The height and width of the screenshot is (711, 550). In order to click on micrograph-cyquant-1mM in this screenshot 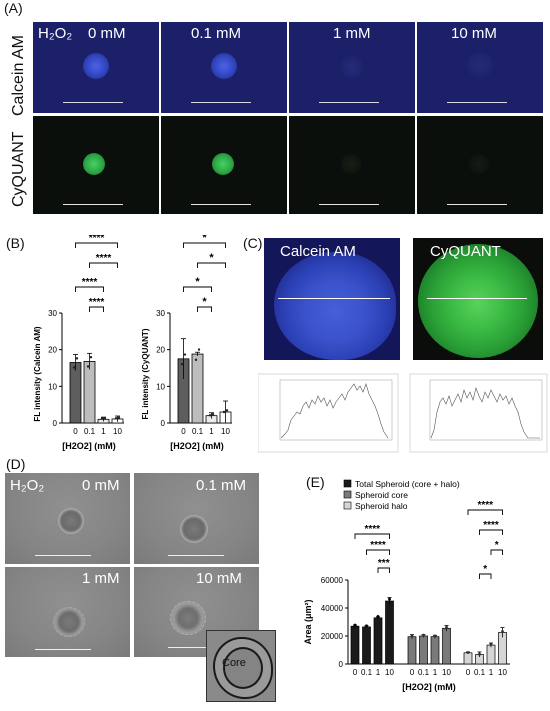, I will do `click(352, 165)`.